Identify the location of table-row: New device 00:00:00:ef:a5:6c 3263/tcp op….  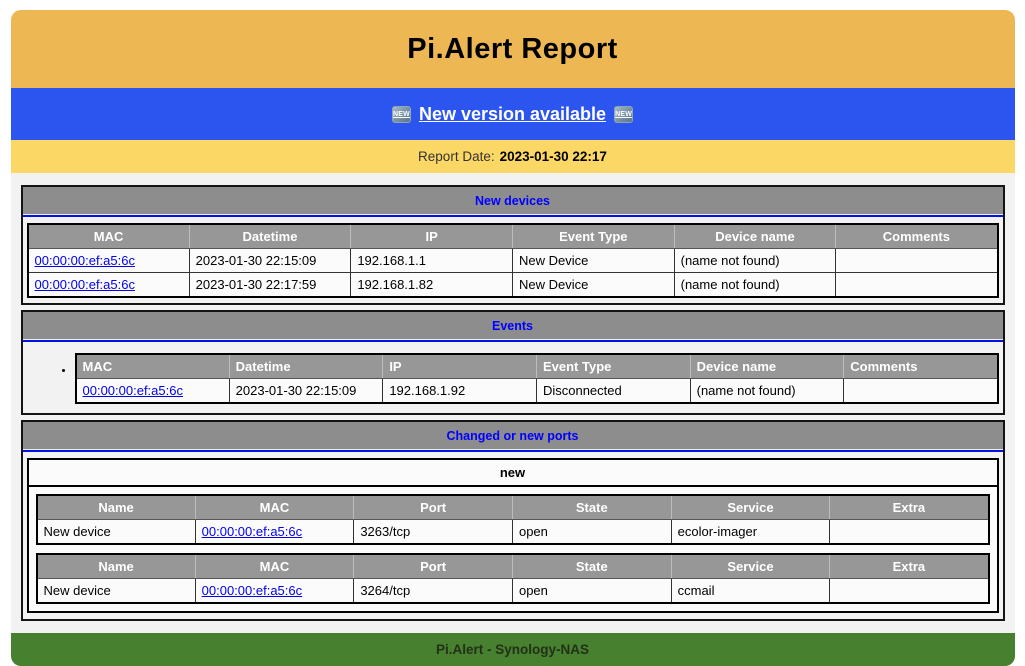
(512, 532).